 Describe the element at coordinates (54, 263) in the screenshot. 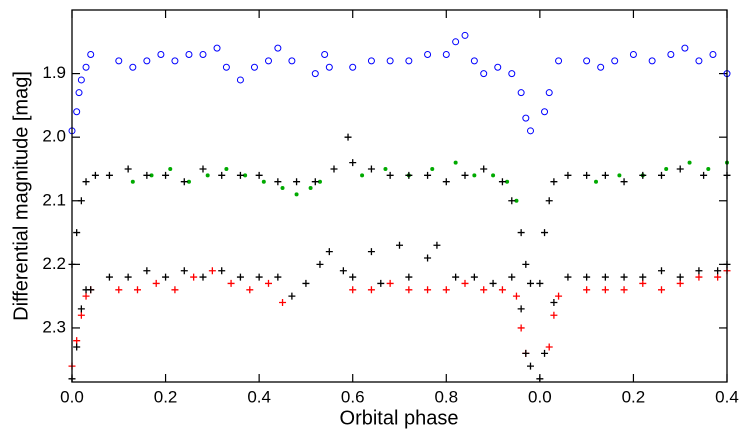

I see `y-tick-label: 2.2` at that location.